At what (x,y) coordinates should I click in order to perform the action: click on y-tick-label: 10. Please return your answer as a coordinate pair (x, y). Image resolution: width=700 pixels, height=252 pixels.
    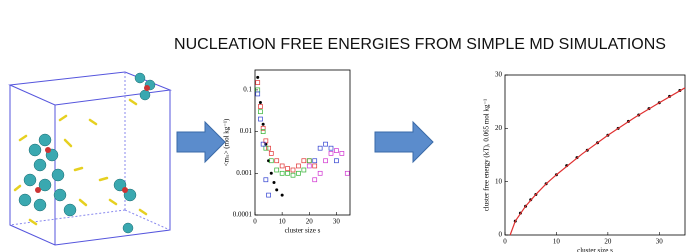
    Looking at the image, I should click on (499, 181).